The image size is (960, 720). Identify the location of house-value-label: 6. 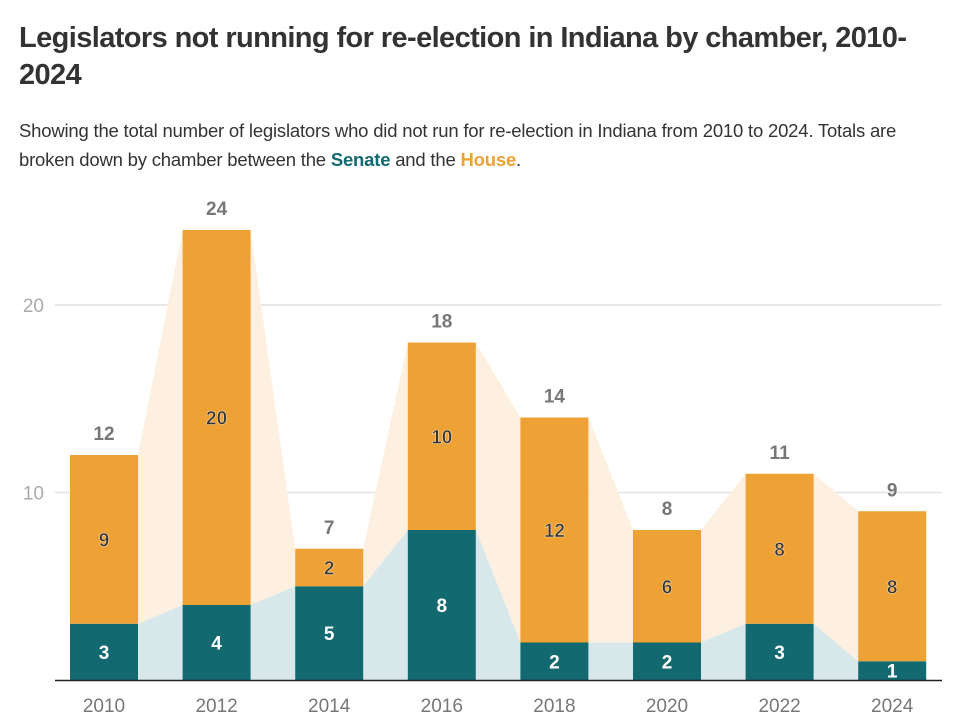
(667, 587).